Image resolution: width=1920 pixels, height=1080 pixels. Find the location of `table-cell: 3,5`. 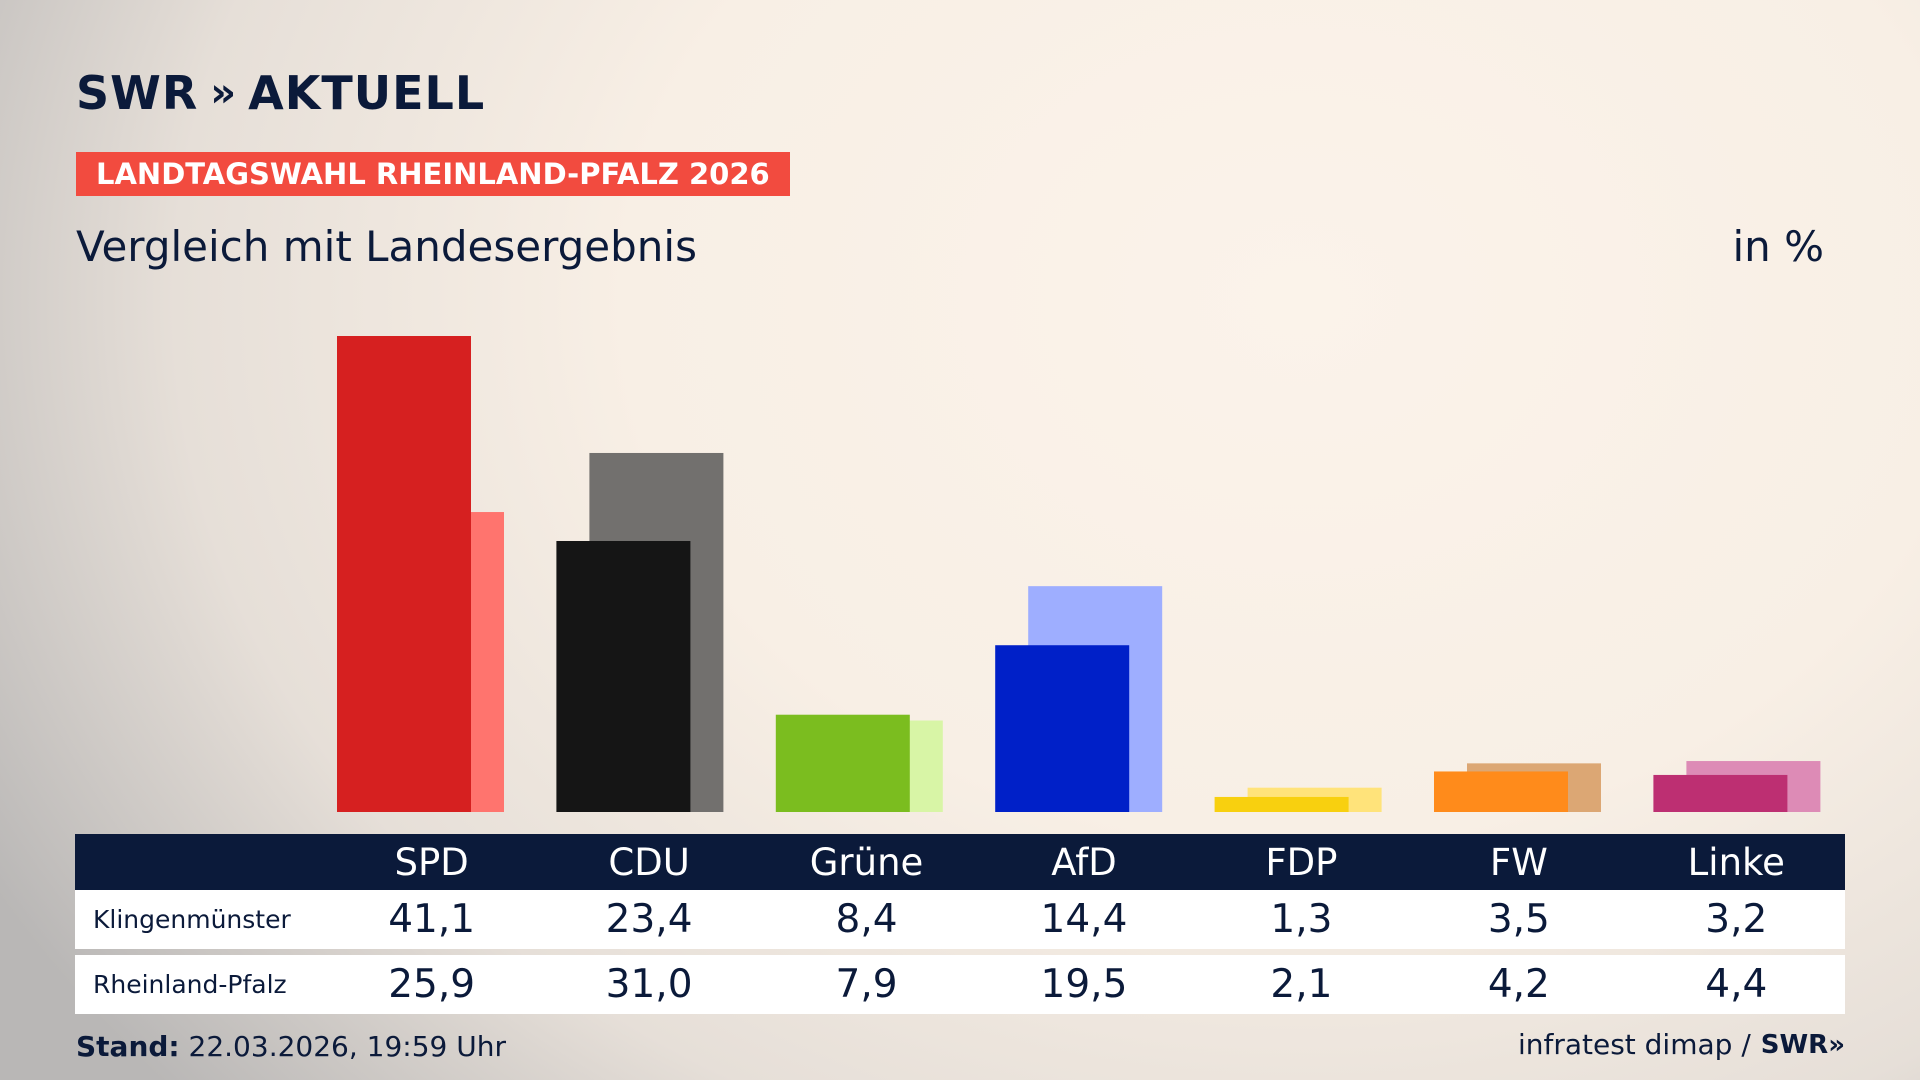

table-cell: 3,5 is located at coordinates (1518, 919).